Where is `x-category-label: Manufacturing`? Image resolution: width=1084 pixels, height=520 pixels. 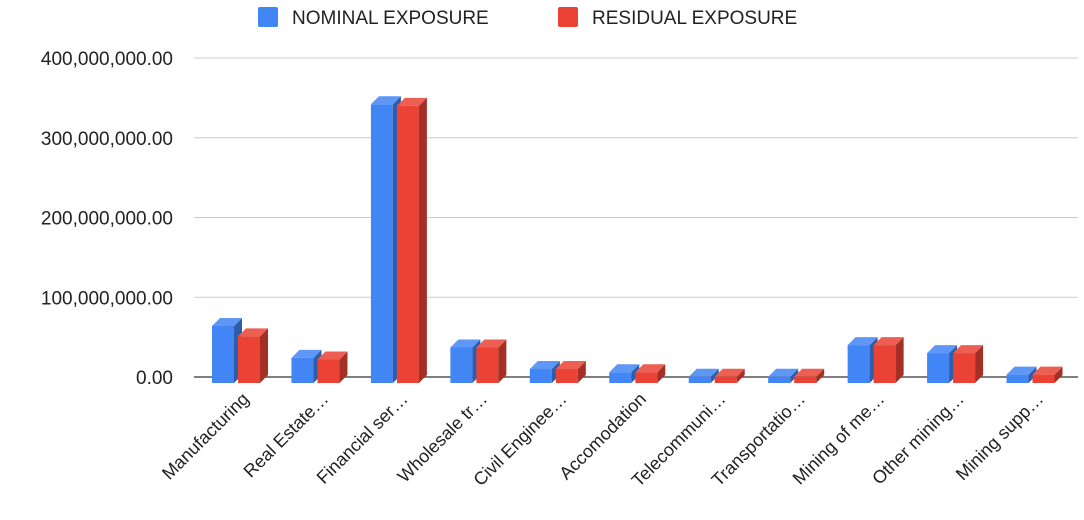 x-category-label: Manufacturing is located at coordinates (205, 436).